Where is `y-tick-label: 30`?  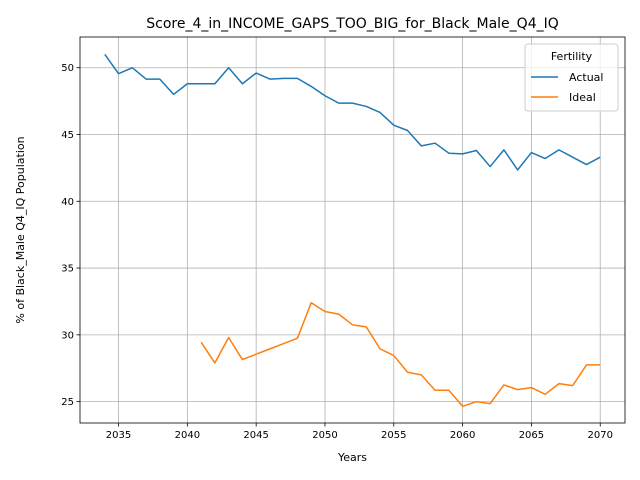
y-tick-label: 30 is located at coordinates (67, 335).